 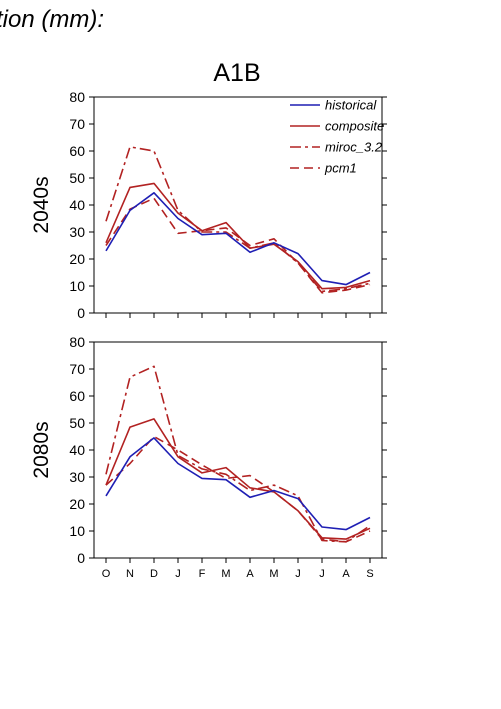 I want to click on x-tick-label: S, so click(x=369, y=574).